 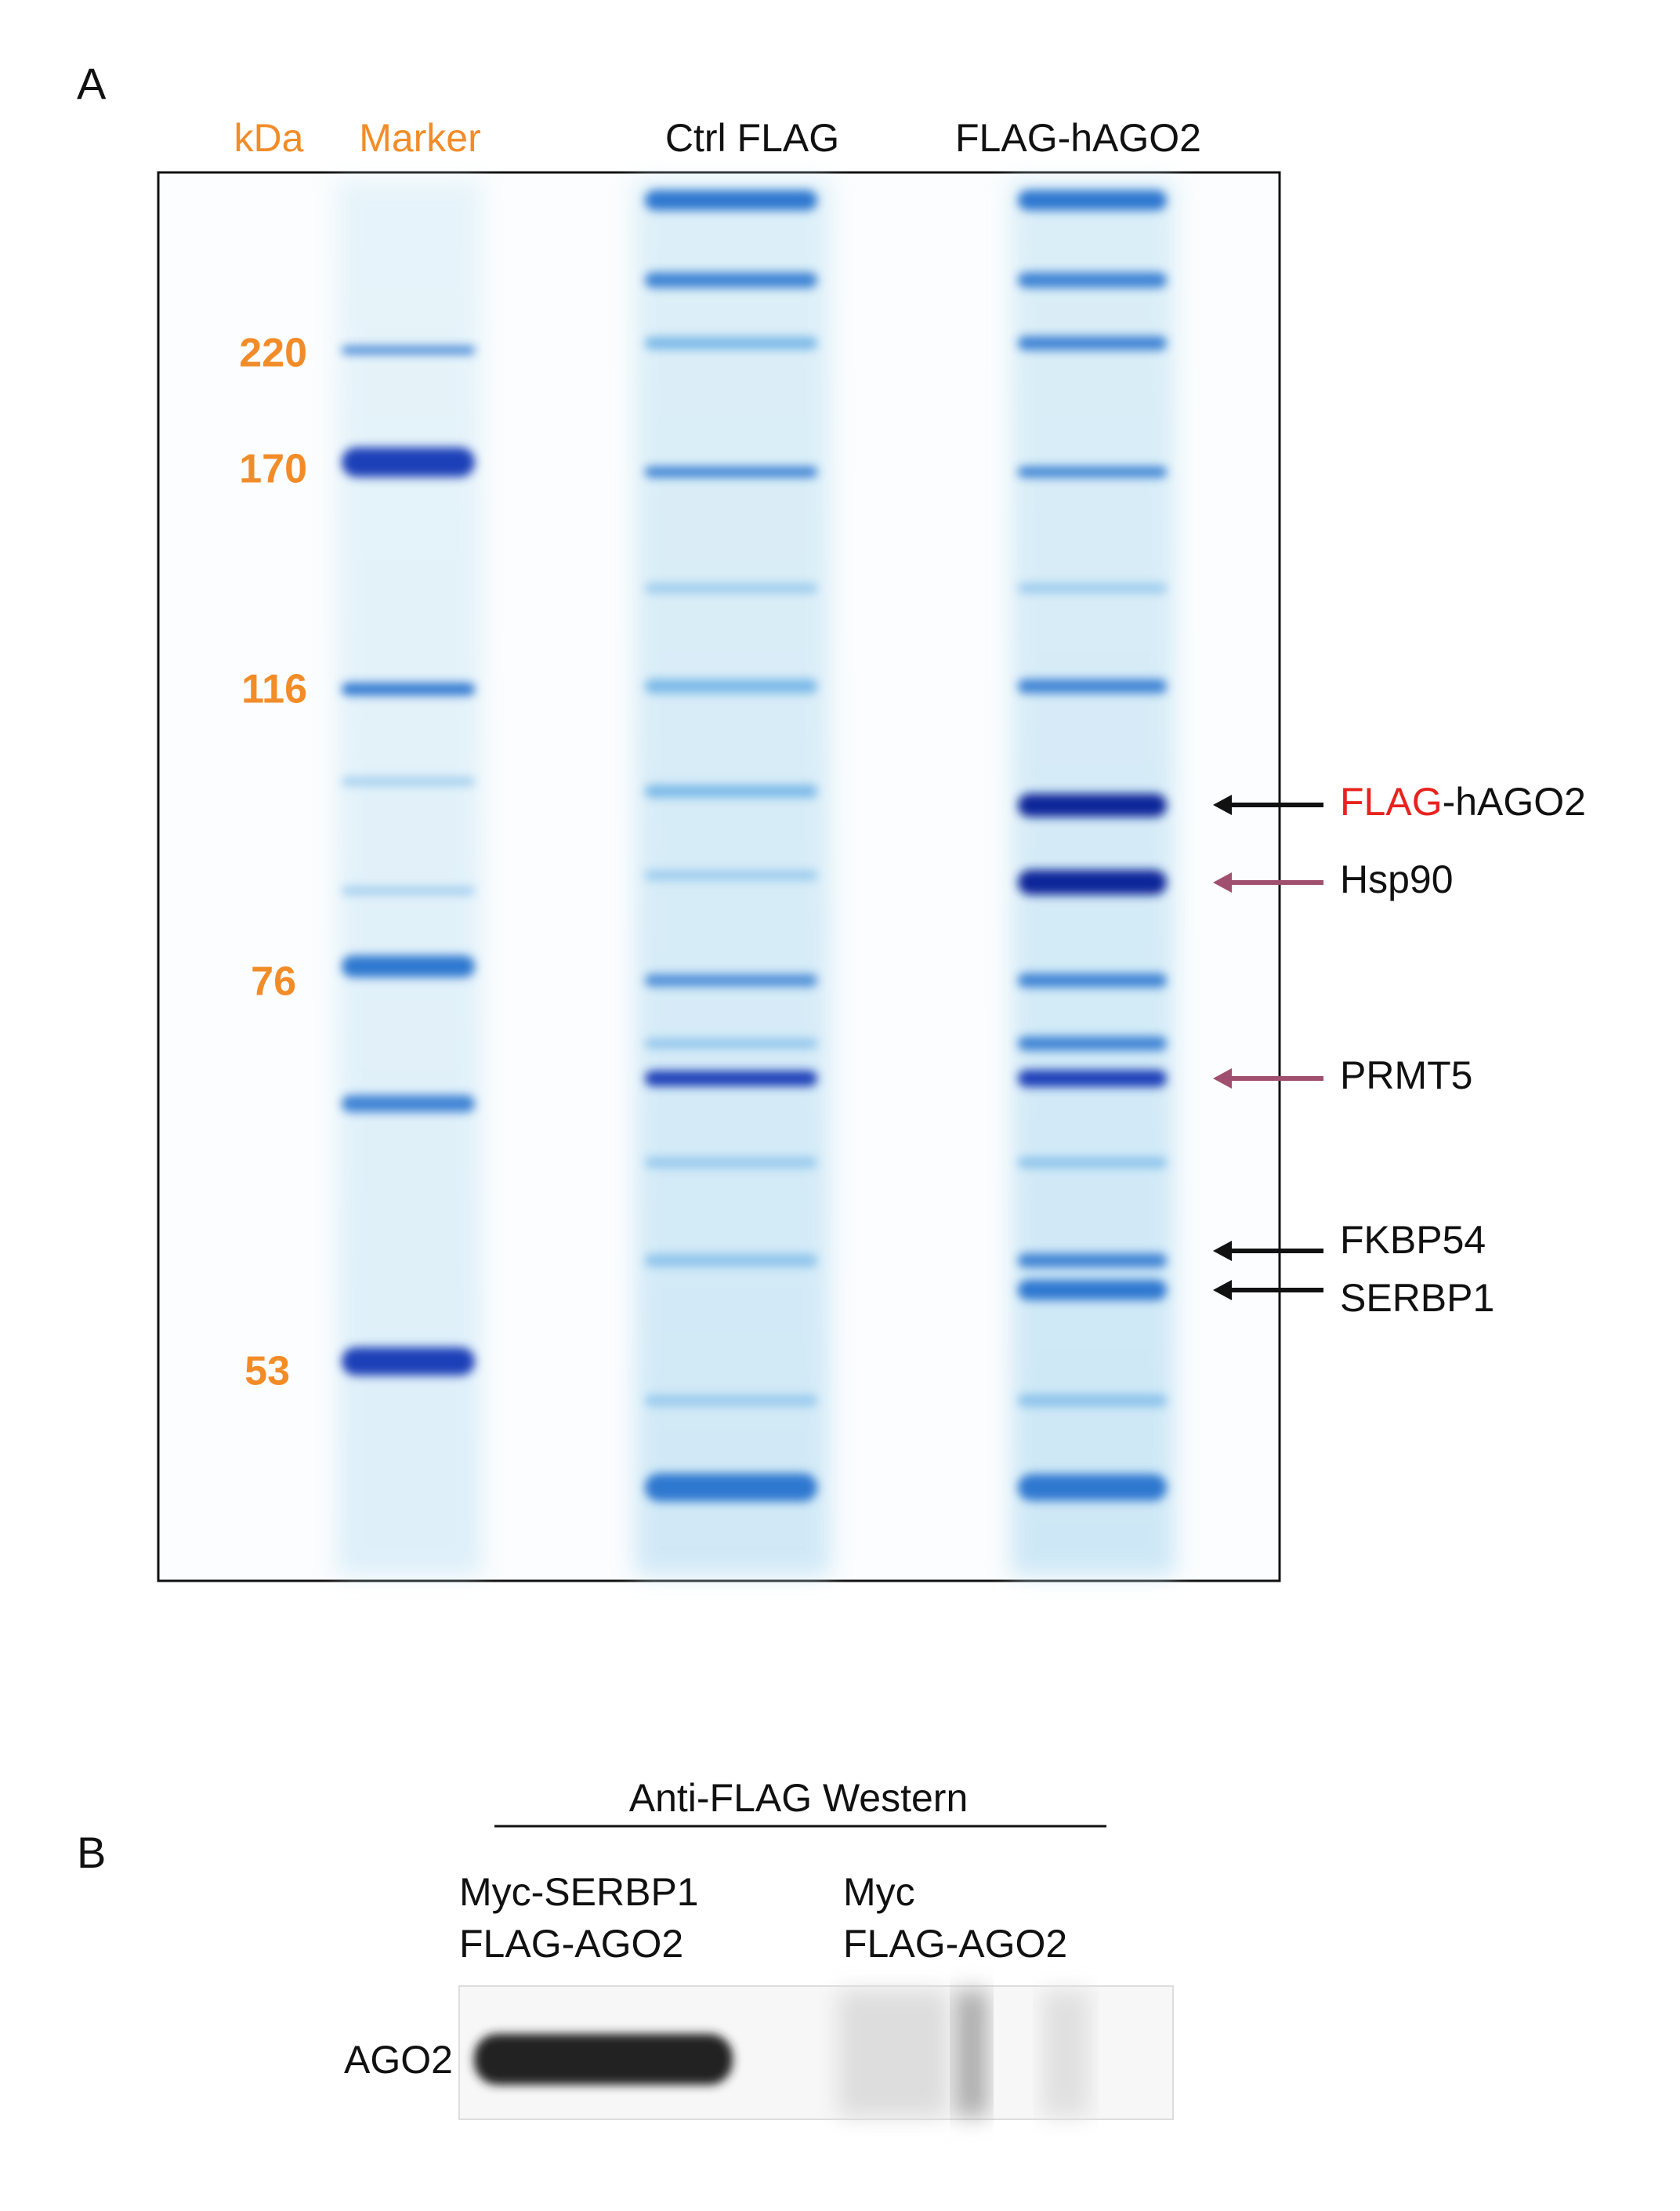 What do you see at coordinates (1406, 1075) in the screenshot?
I see `band-label: PRMT5` at bounding box center [1406, 1075].